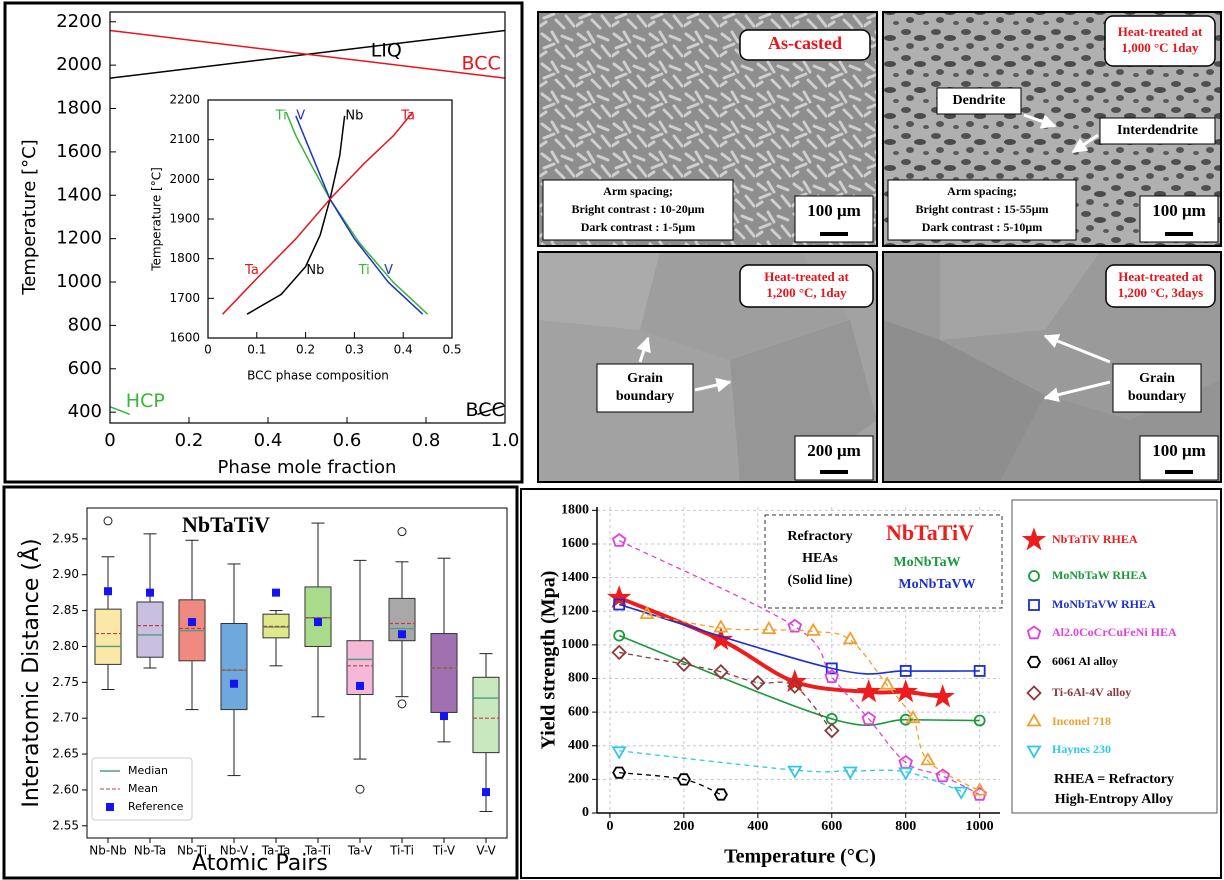  What do you see at coordinates (1114, 799) in the screenshot?
I see `legend-note: High-Entropy Alloy` at bounding box center [1114, 799].